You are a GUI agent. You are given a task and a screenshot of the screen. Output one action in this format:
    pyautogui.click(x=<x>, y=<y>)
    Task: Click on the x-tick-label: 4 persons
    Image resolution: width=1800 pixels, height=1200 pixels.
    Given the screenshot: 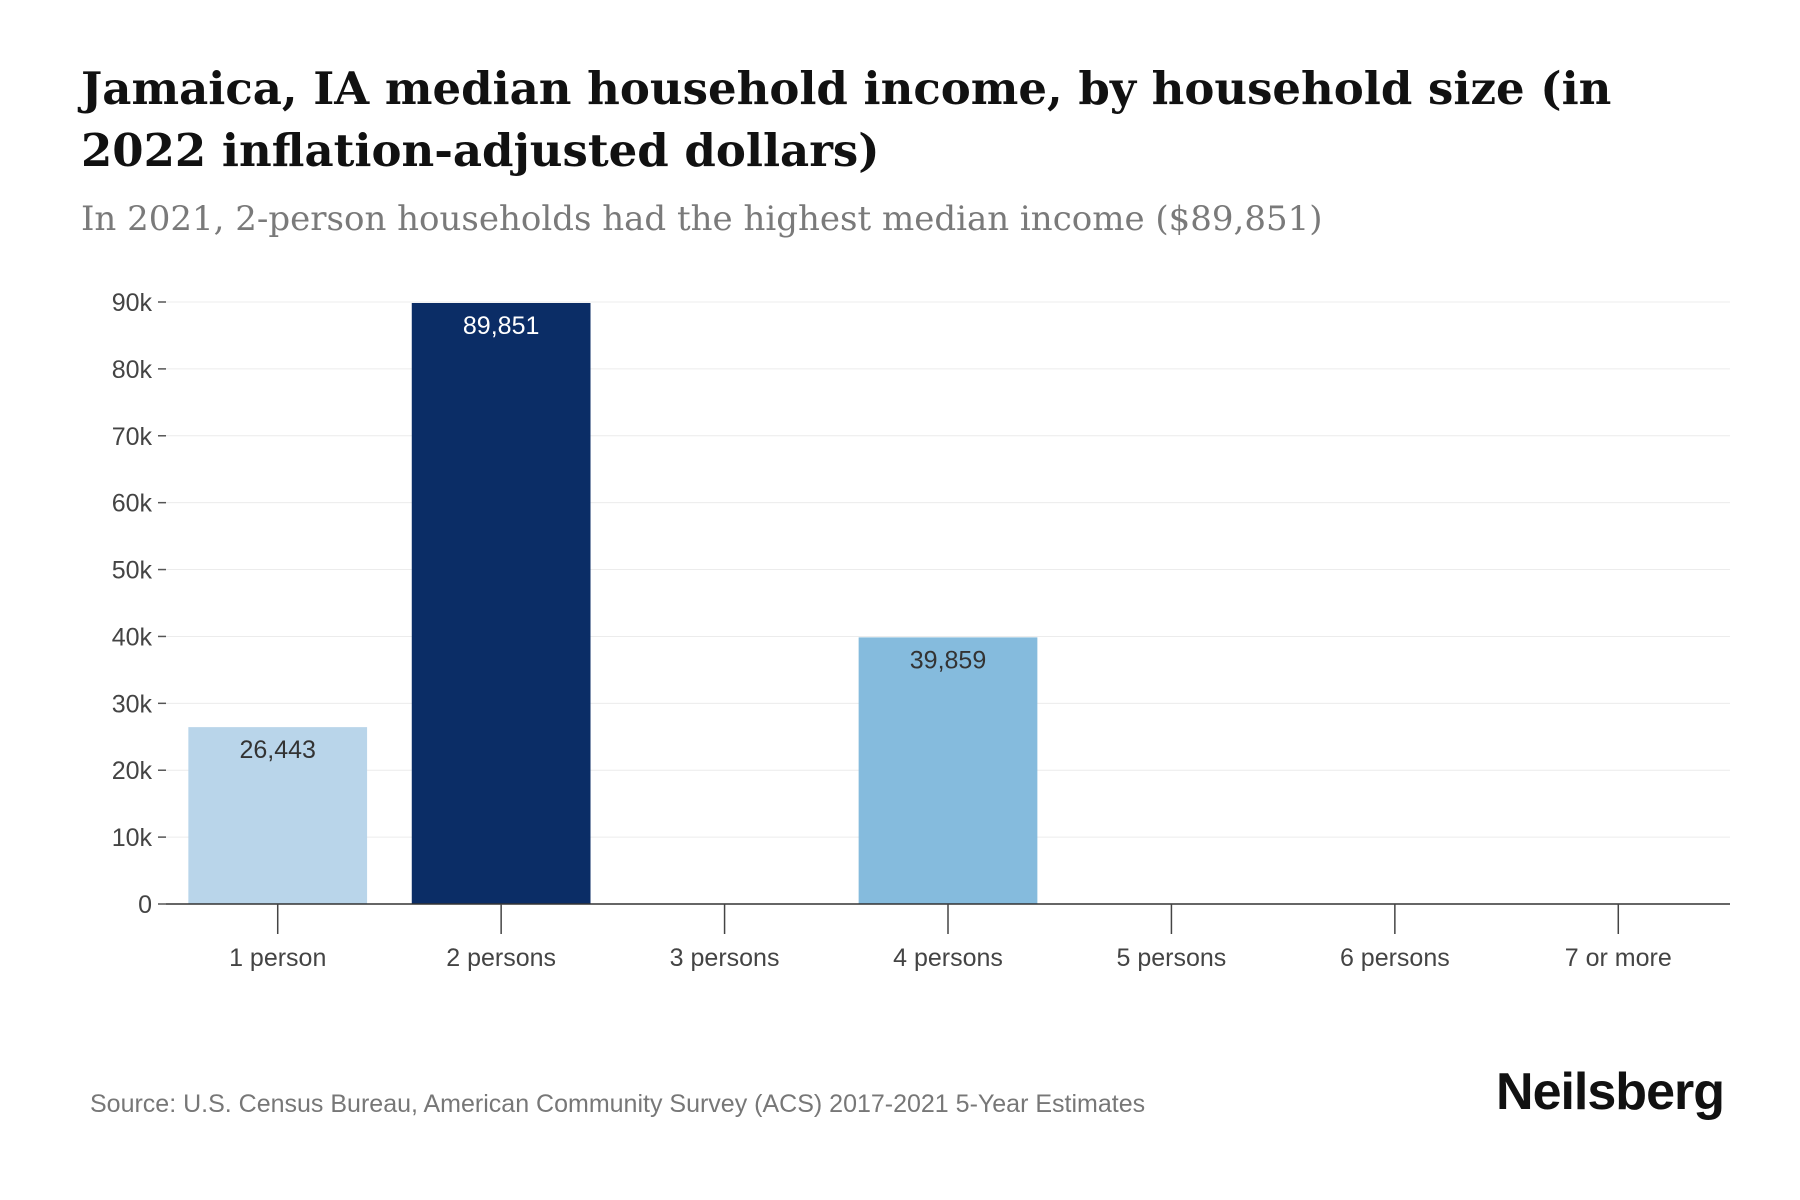 What is the action you would take?
    pyautogui.click(x=948, y=958)
    